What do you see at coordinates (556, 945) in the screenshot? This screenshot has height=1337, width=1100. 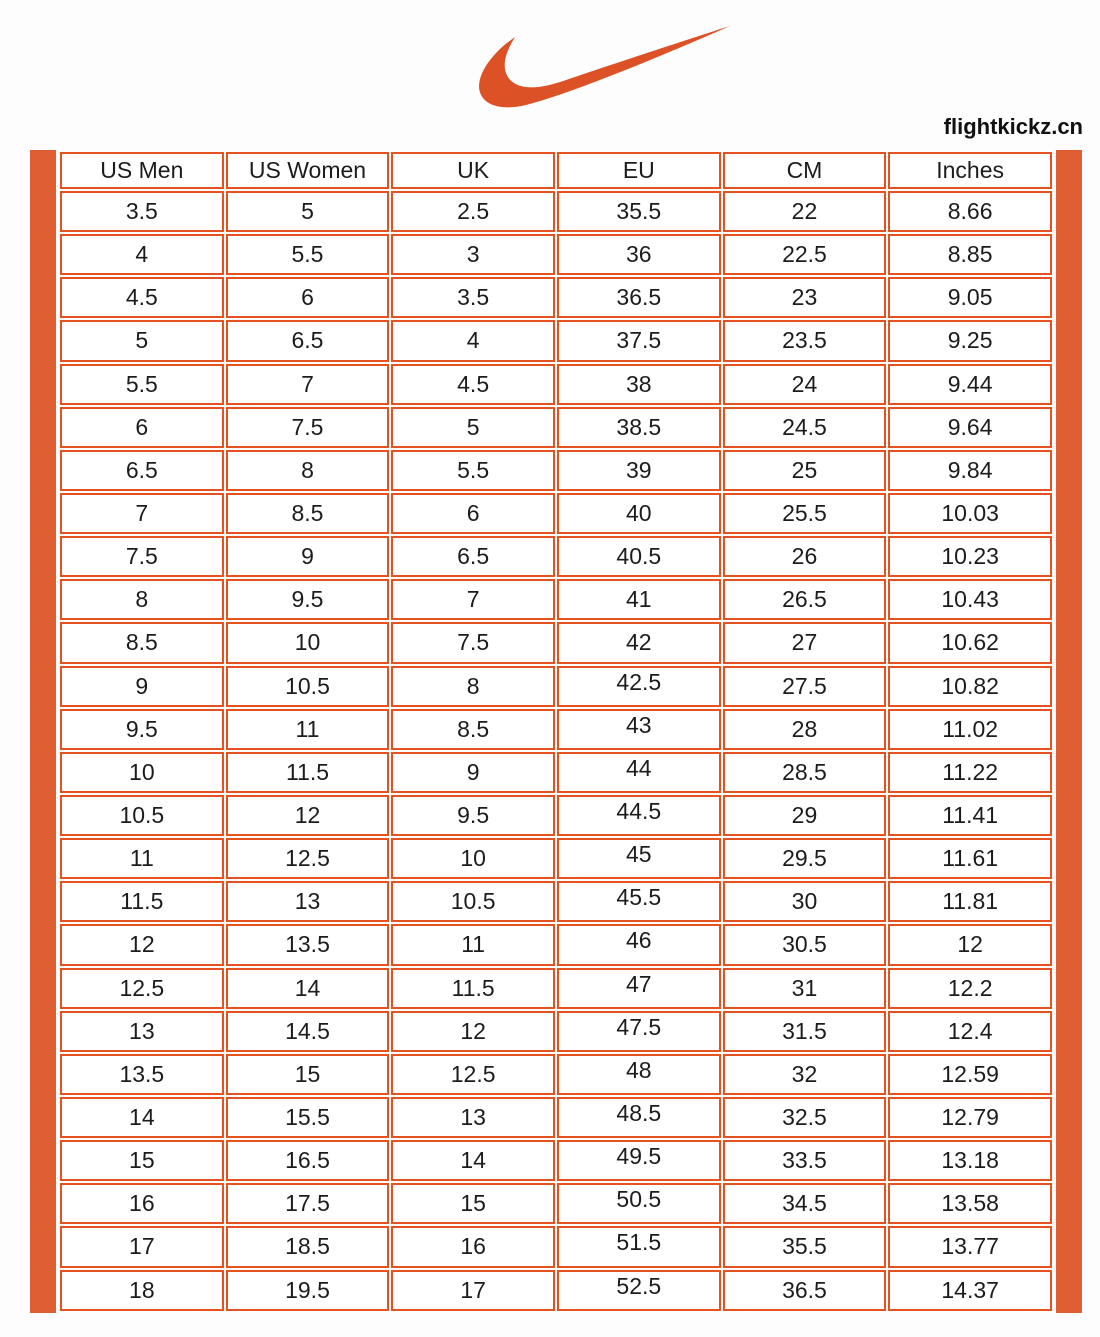 I see `table-row: 12 13.5 11 46 30.5 12` at bounding box center [556, 945].